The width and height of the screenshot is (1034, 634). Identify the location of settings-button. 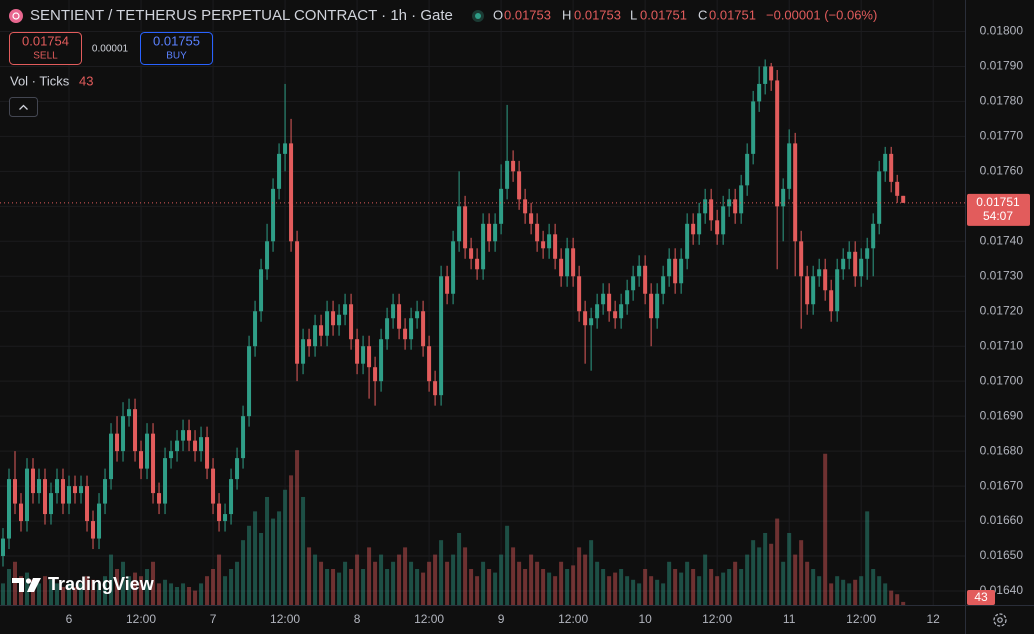
(1000, 620).